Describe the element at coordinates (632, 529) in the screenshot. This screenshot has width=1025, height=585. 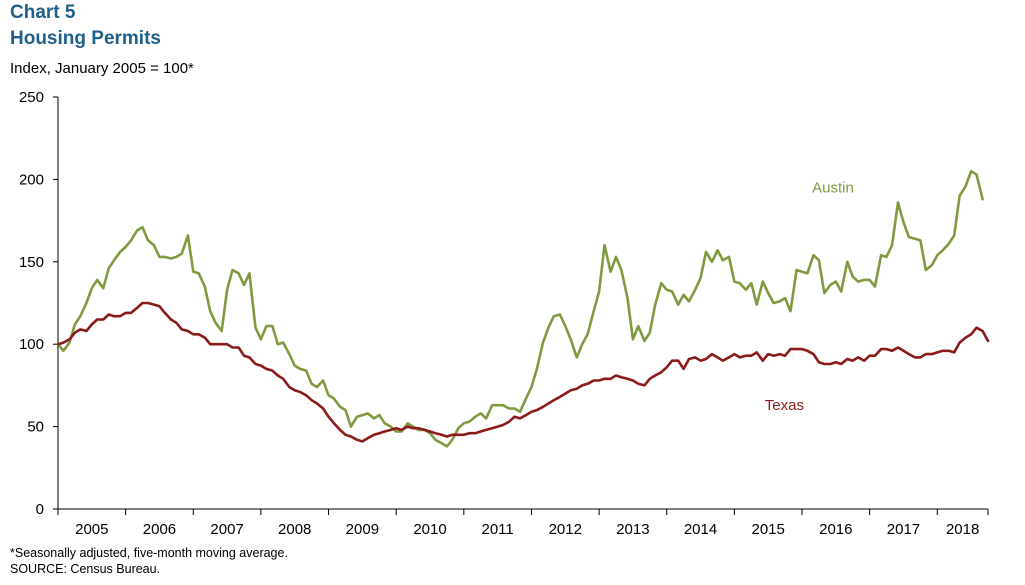
I see `x-tick-label: 2013` at that location.